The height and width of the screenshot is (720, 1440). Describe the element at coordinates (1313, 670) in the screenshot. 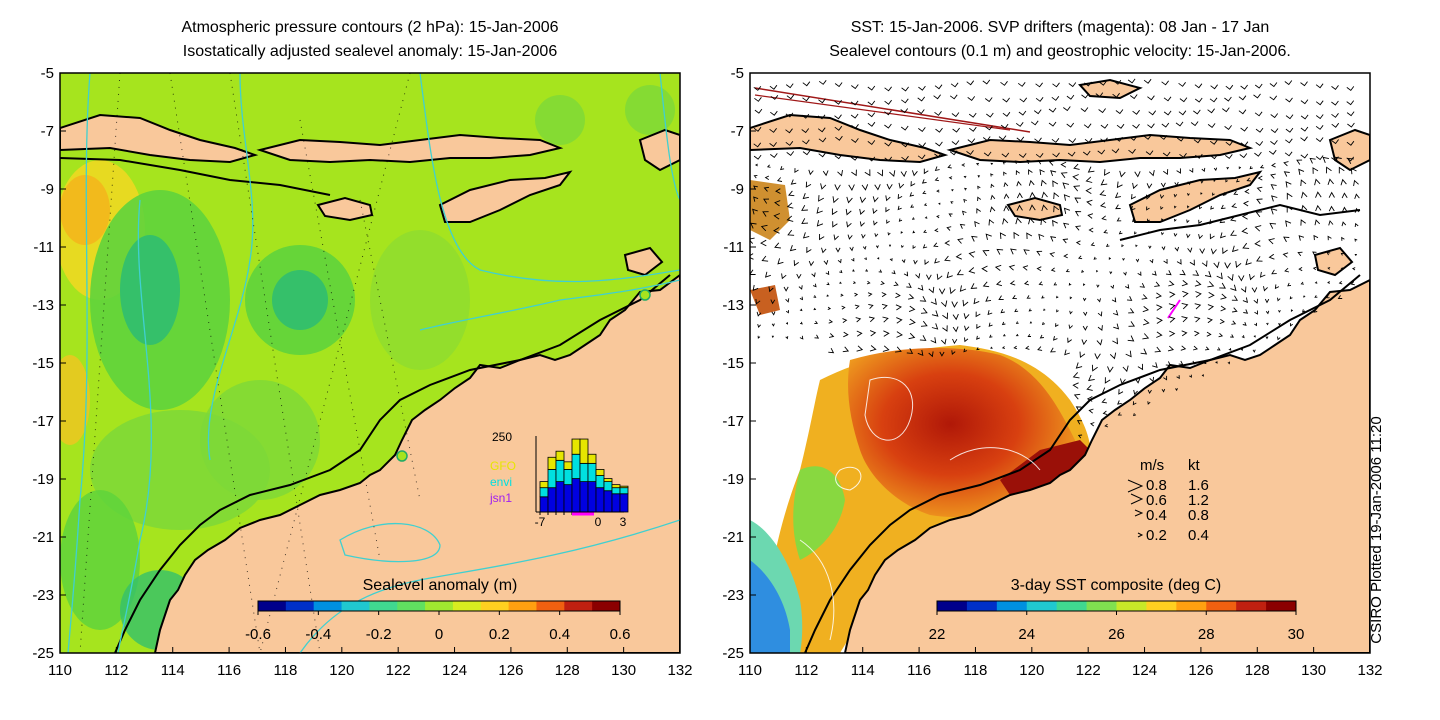

I see `right-xtick-label-10: 130` at that location.